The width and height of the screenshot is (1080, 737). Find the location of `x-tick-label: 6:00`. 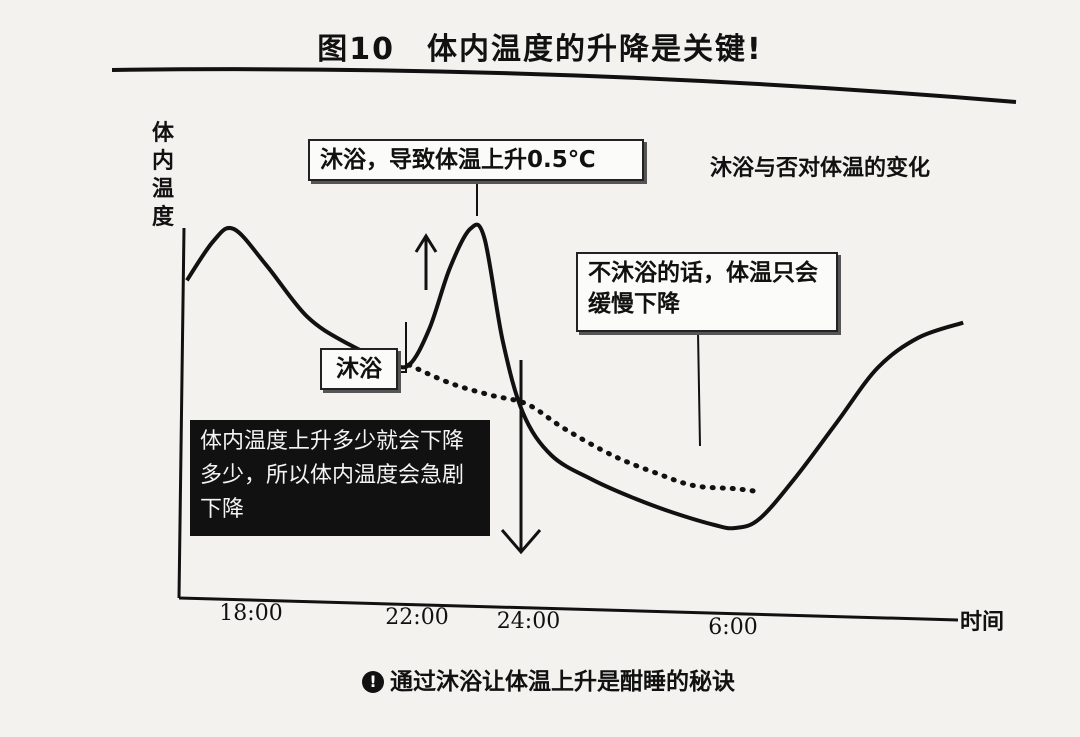

x-tick-label: 6:00 is located at coordinates (732, 627).